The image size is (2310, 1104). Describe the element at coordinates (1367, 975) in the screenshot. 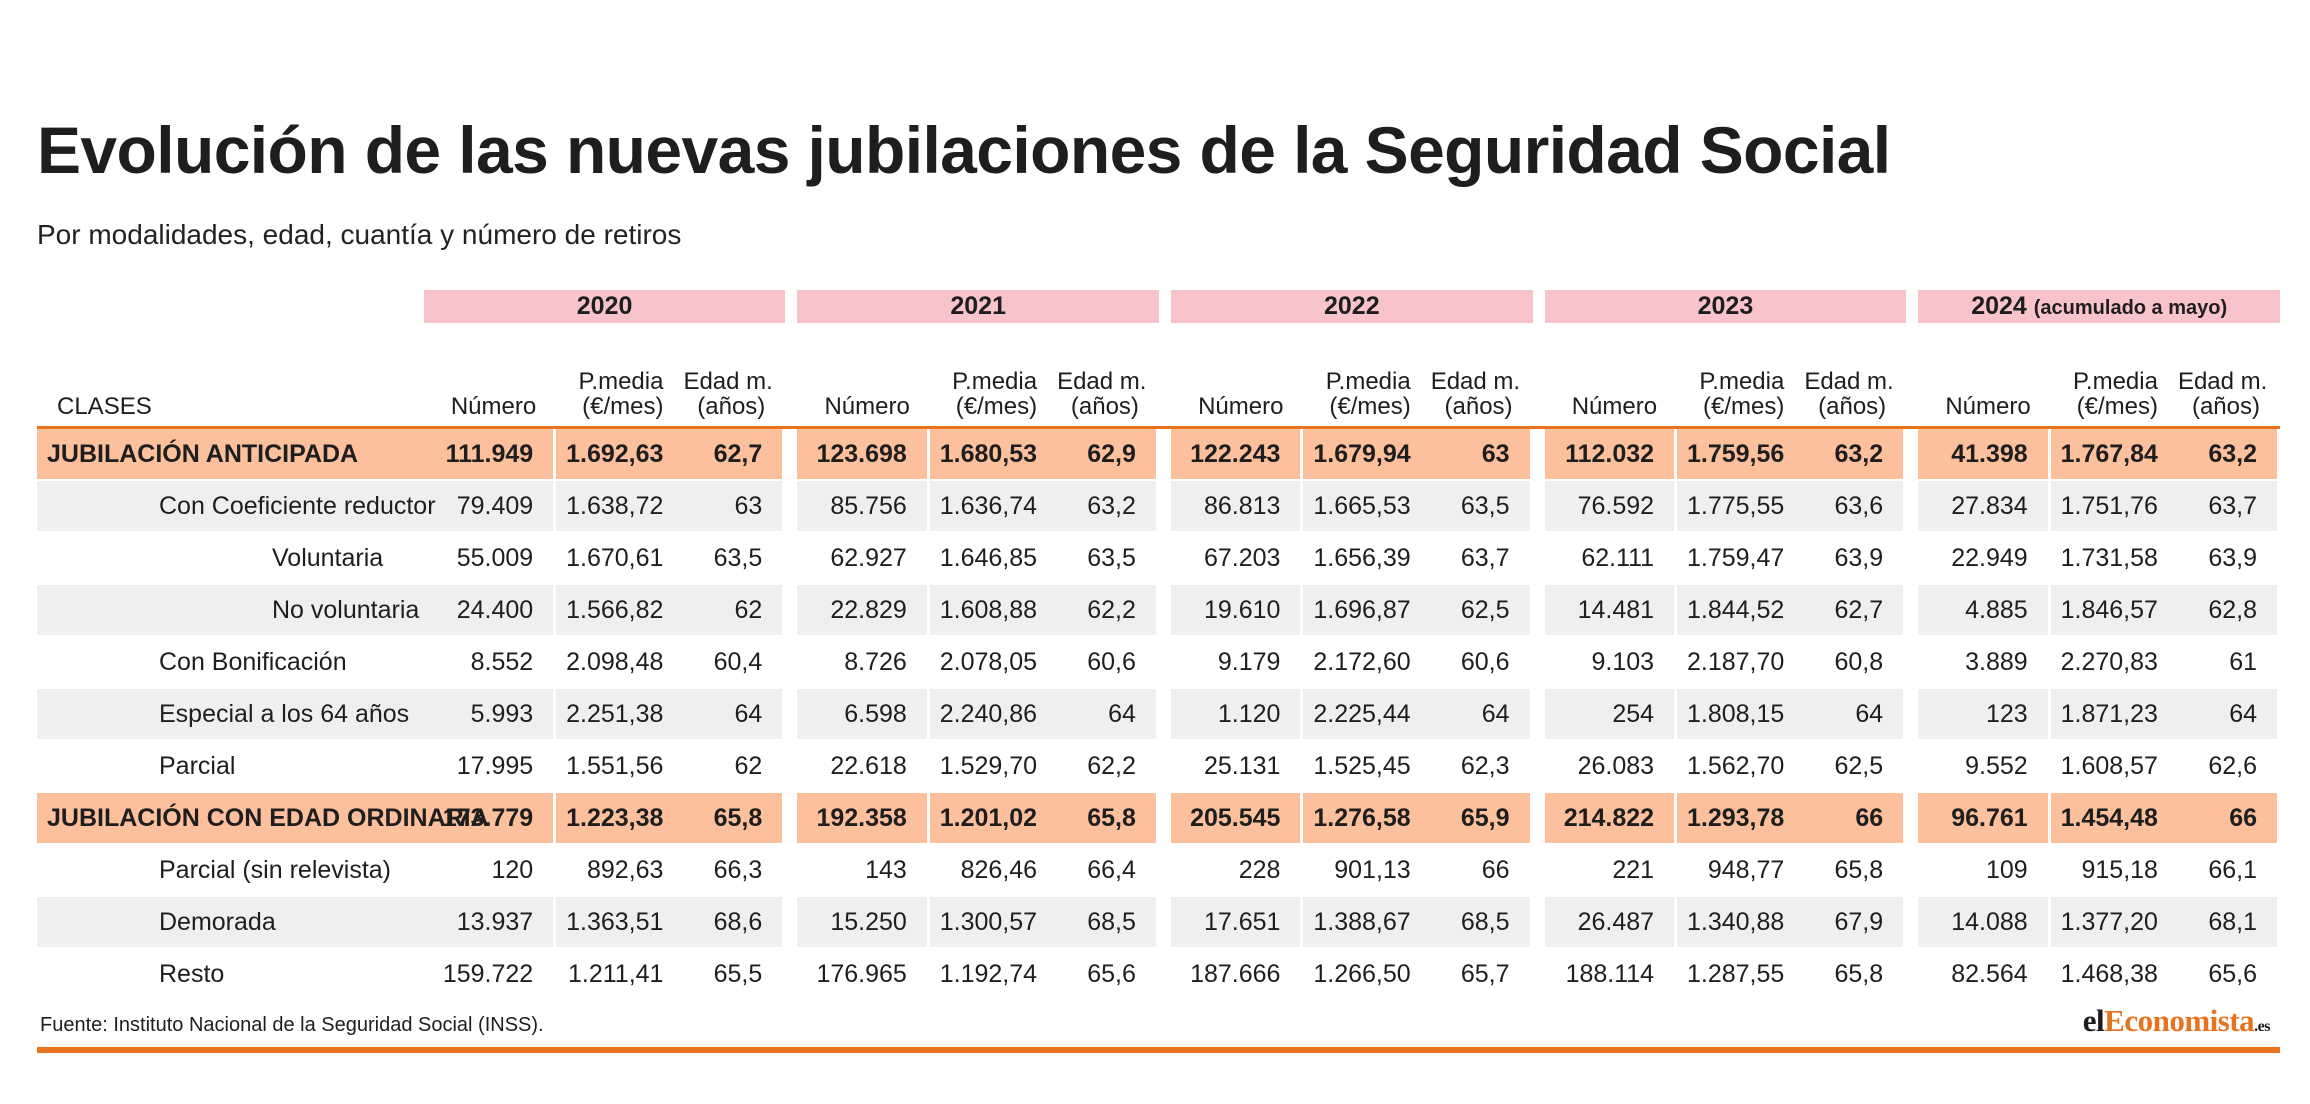

I see `cell-pmedia: 1.266,50` at that location.